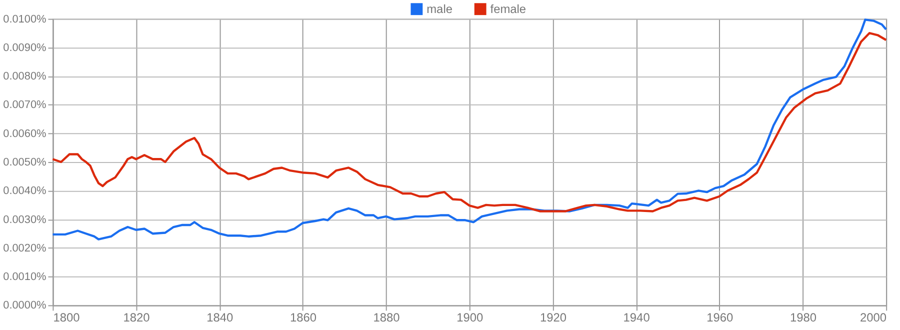 The image size is (900, 330). What do you see at coordinates (25, 306) in the screenshot?
I see `y-tick-label: 0.0000%` at bounding box center [25, 306].